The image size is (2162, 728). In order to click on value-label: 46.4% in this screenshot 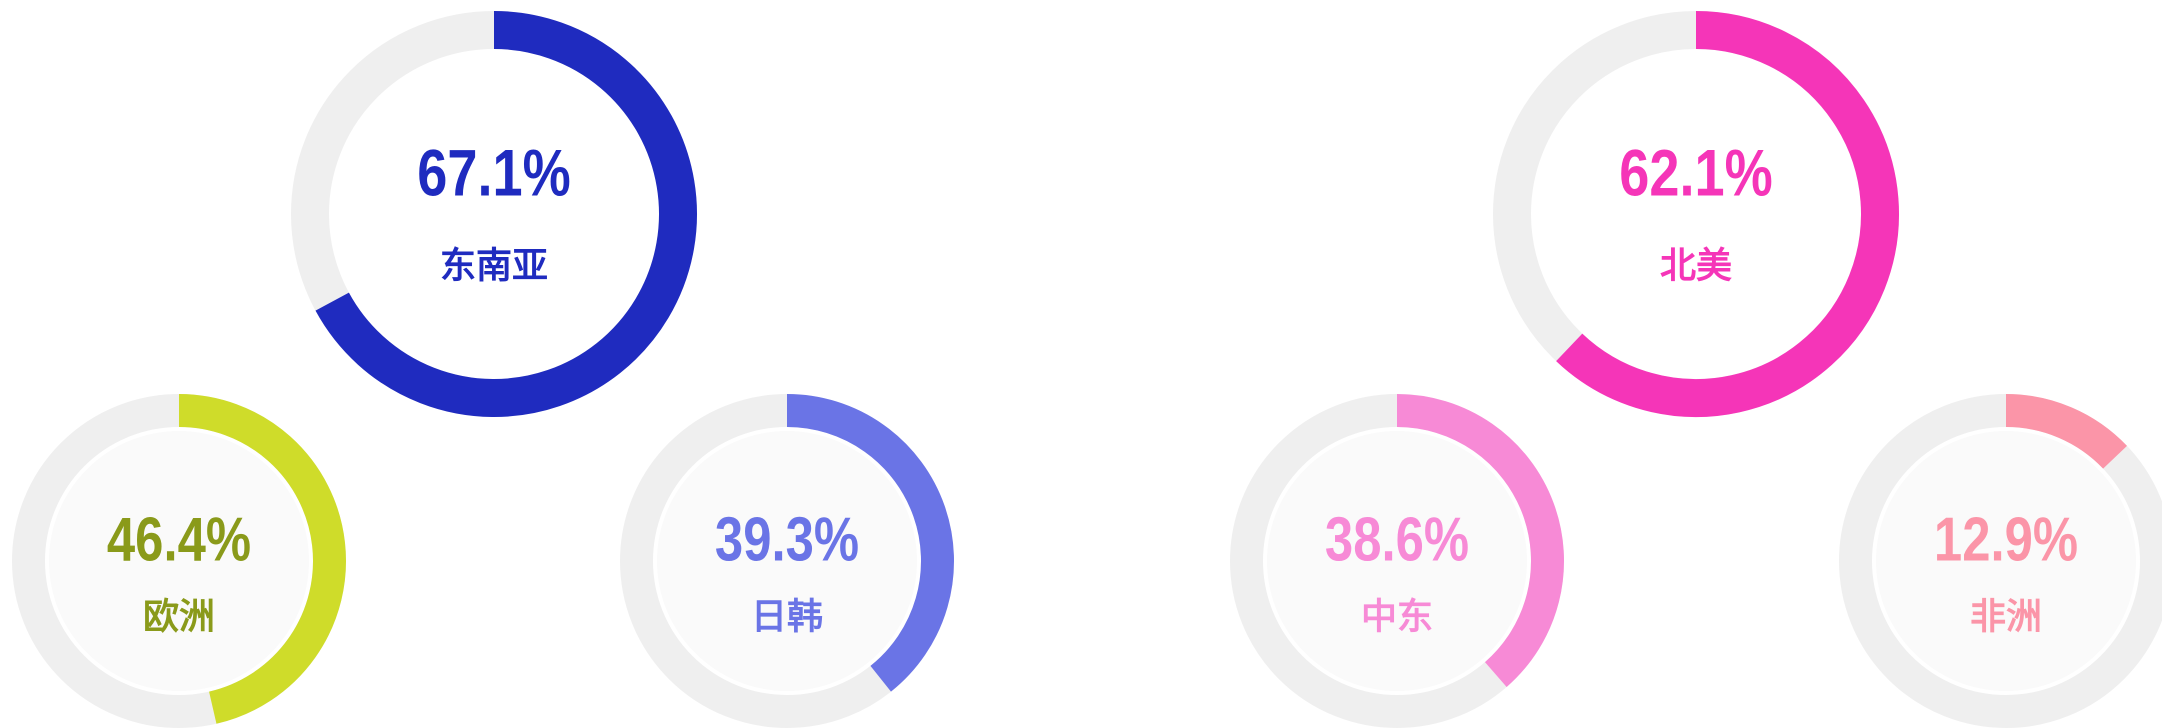, I will do `click(179, 540)`.